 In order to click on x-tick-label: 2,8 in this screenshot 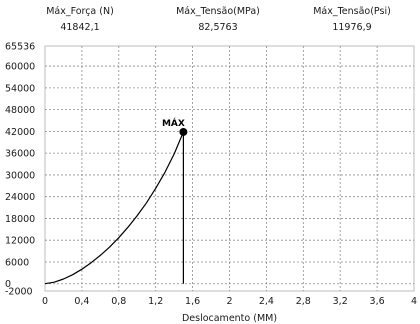, I will do `click(303, 301)`.